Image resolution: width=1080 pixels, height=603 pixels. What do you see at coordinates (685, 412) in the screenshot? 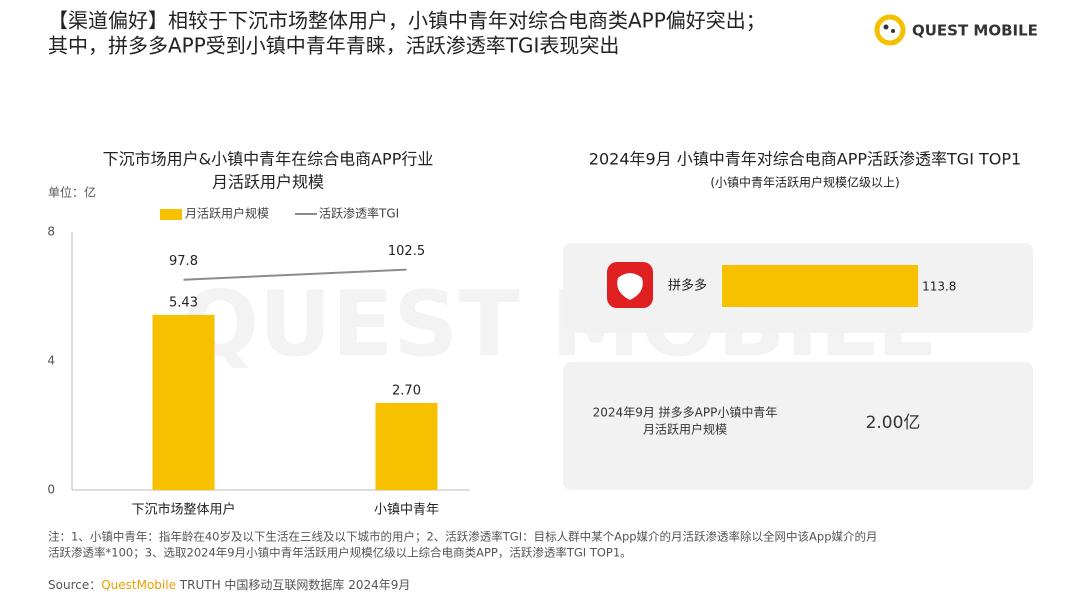
I see `card-label: 2024年9月 拼多多APP小镇中青年` at bounding box center [685, 412].